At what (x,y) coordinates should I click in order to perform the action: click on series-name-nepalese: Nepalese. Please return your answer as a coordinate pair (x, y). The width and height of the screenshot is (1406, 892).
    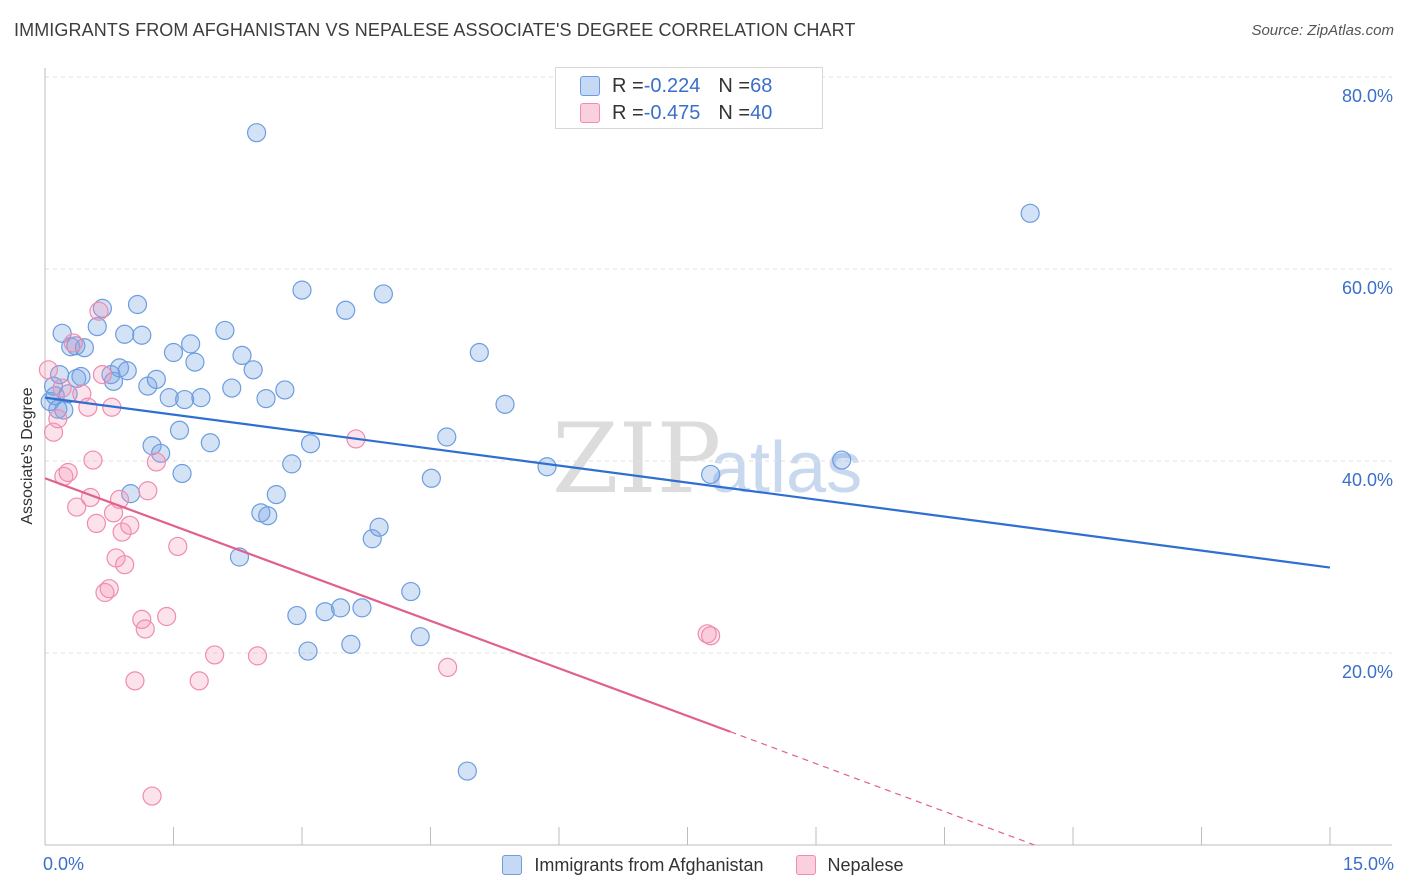
    Looking at the image, I should click on (865, 864).